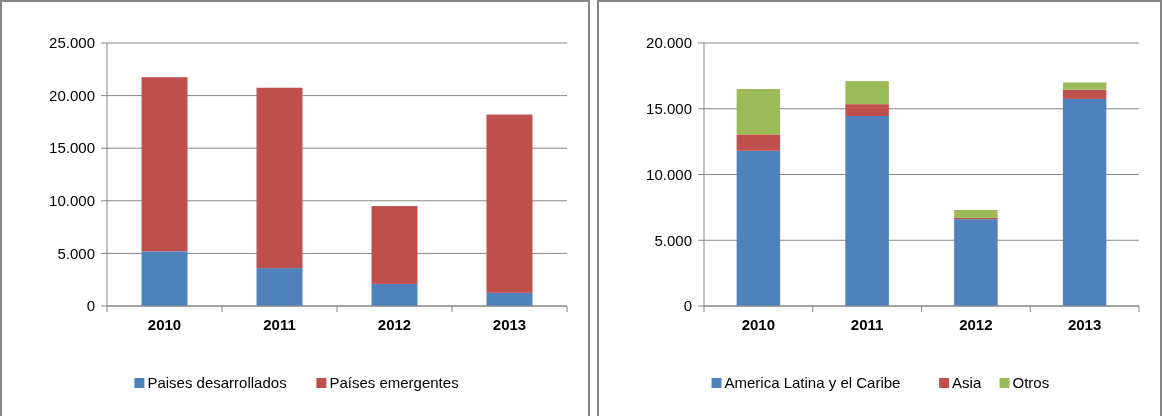 This screenshot has width=1162, height=416. I want to click on legend-label: Paises desarrollados, so click(217, 383).